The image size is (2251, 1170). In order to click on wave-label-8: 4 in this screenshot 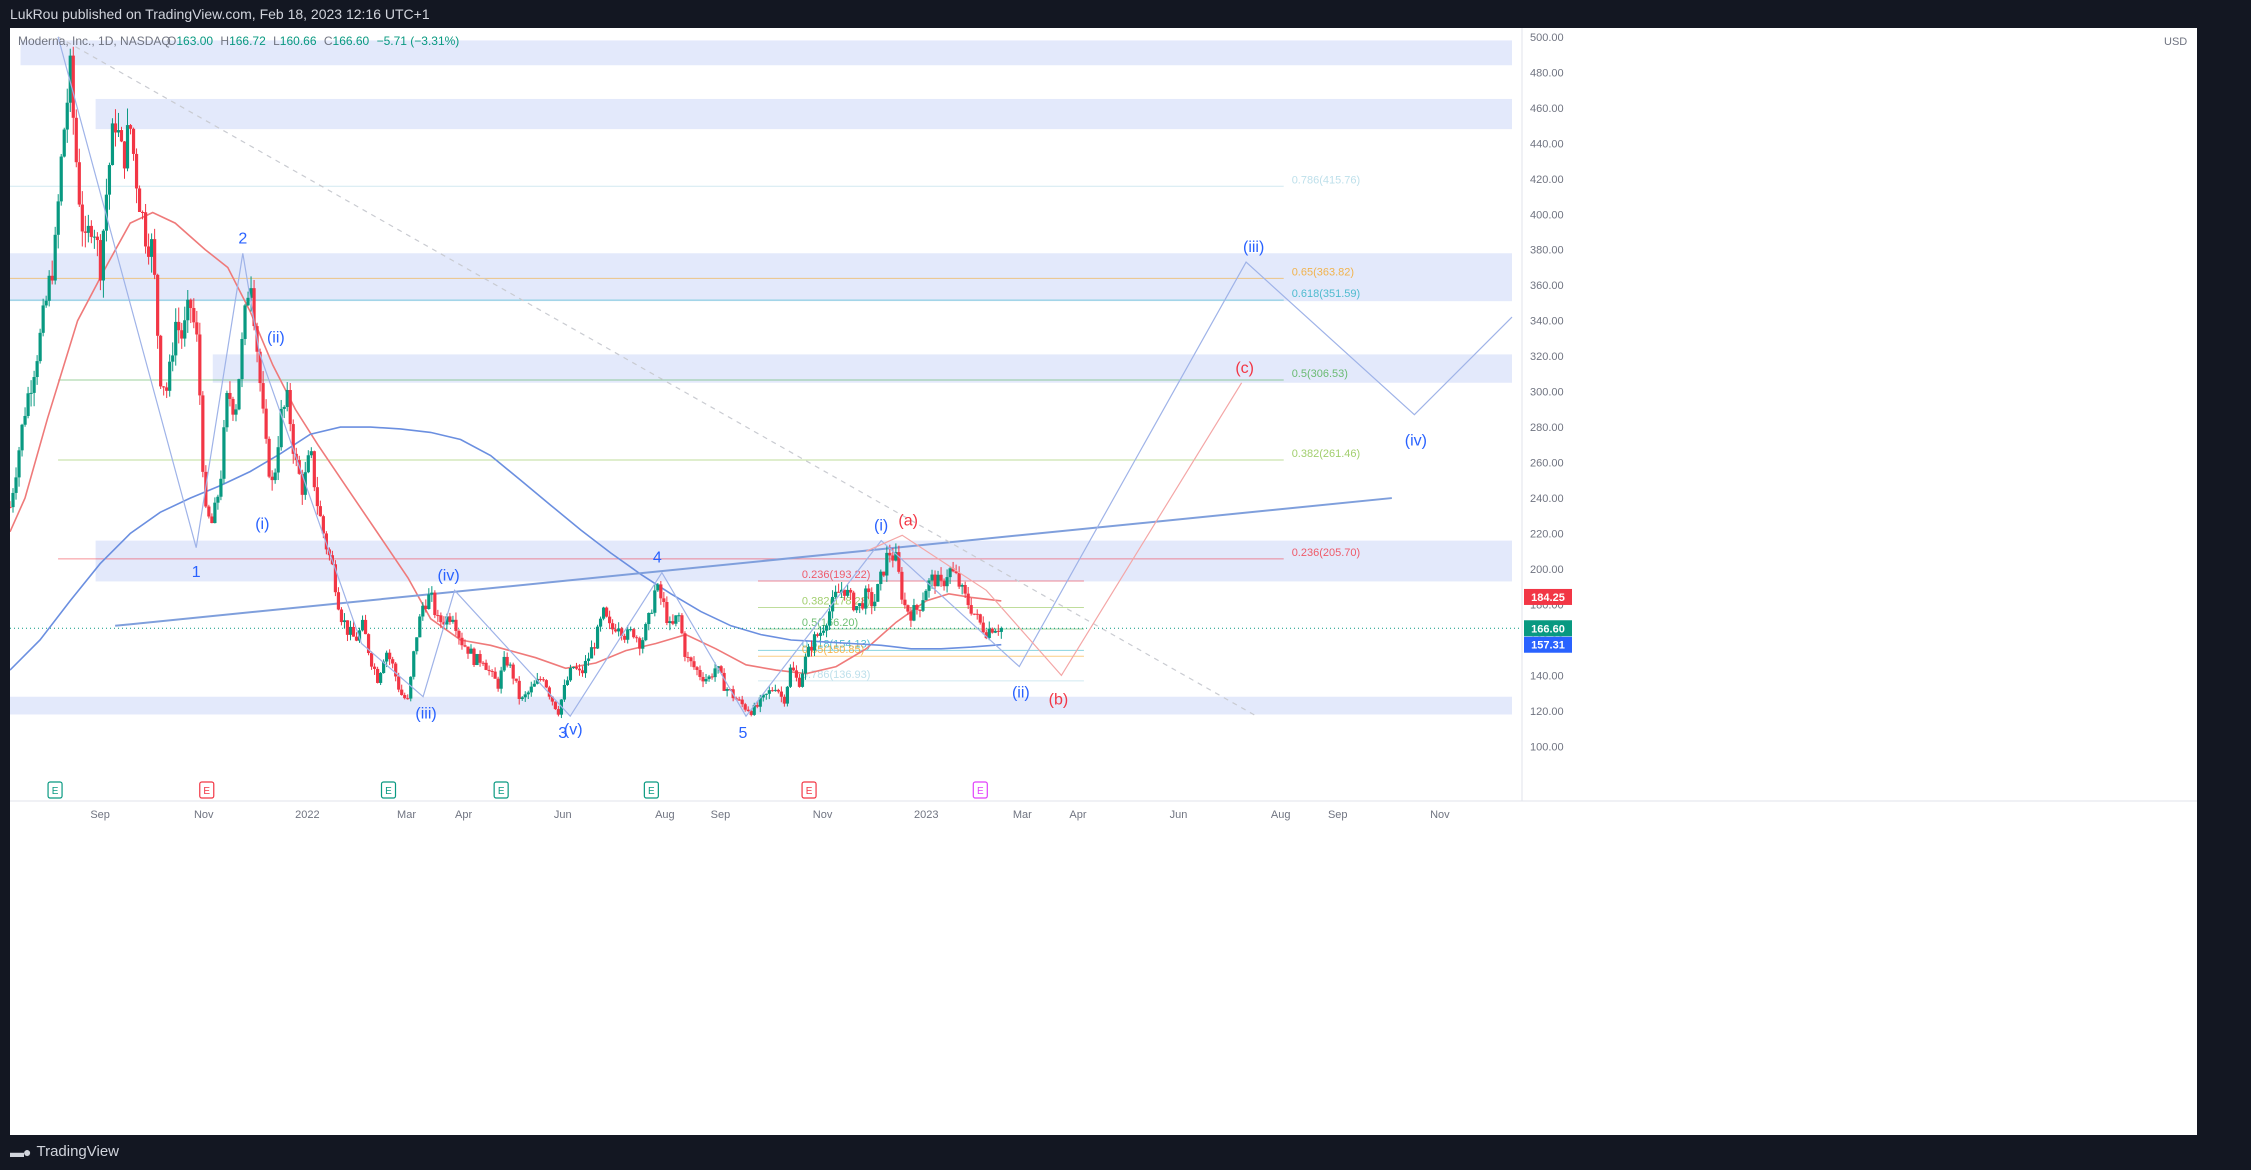, I will do `click(657, 558)`.